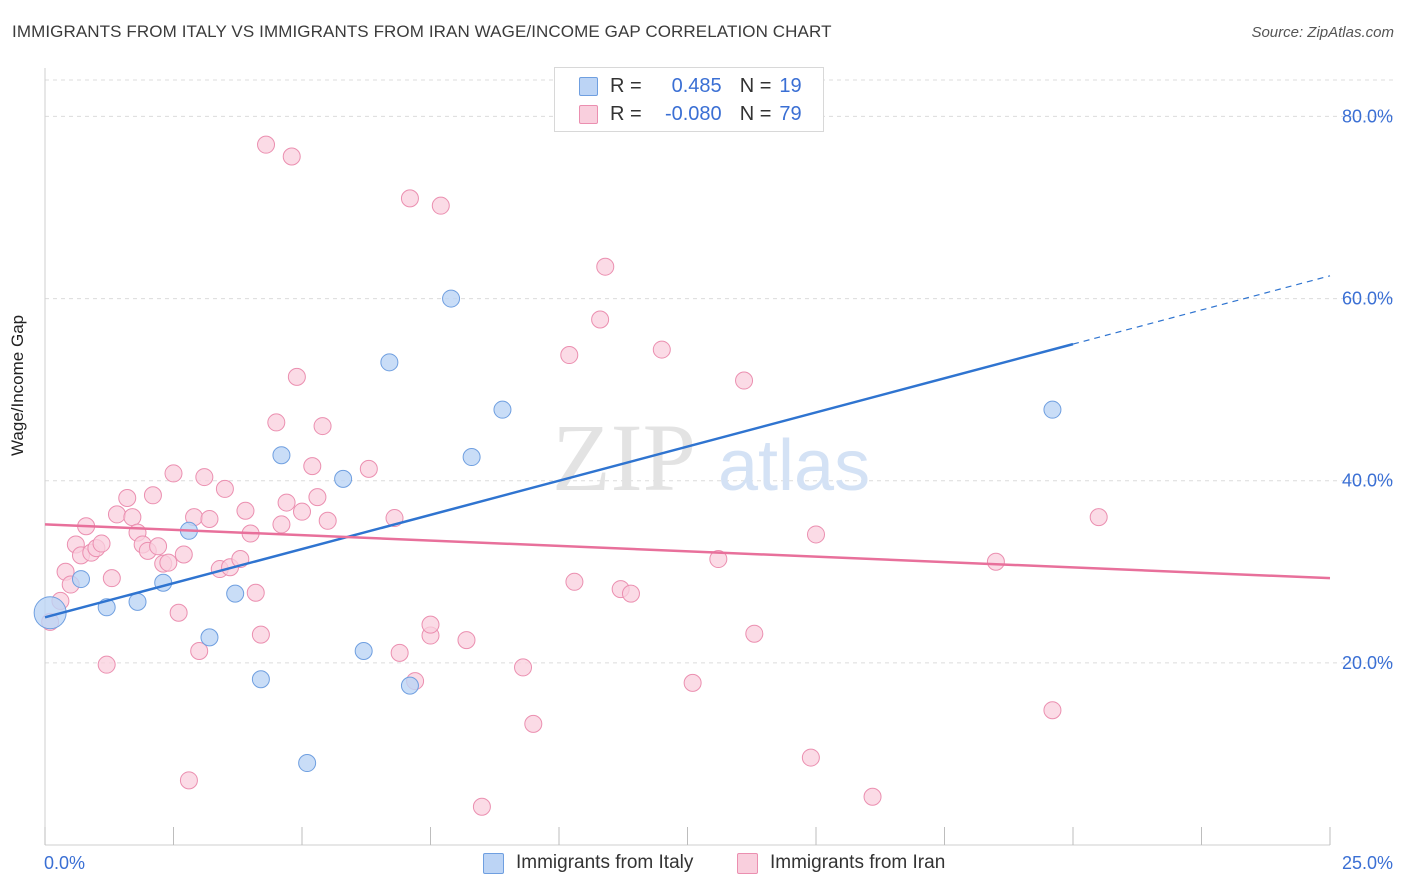  What do you see at coordinates (626, 113) in the screenshot?
I see `legend-r-label-iran: R =` at bounding box center [626, 113].